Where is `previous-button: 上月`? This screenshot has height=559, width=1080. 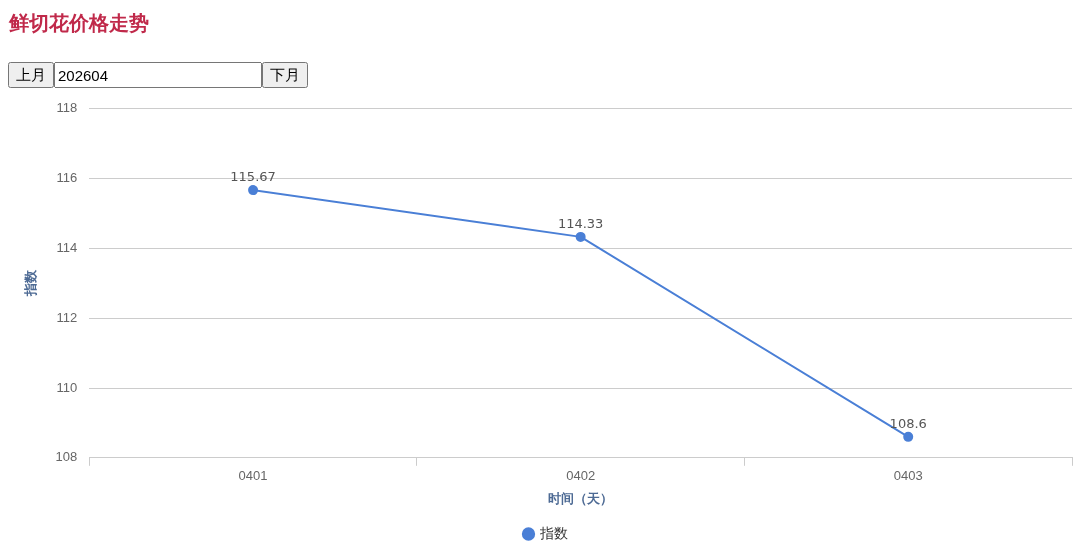
previous-button: 上月 is located at coordinates (31, 75).